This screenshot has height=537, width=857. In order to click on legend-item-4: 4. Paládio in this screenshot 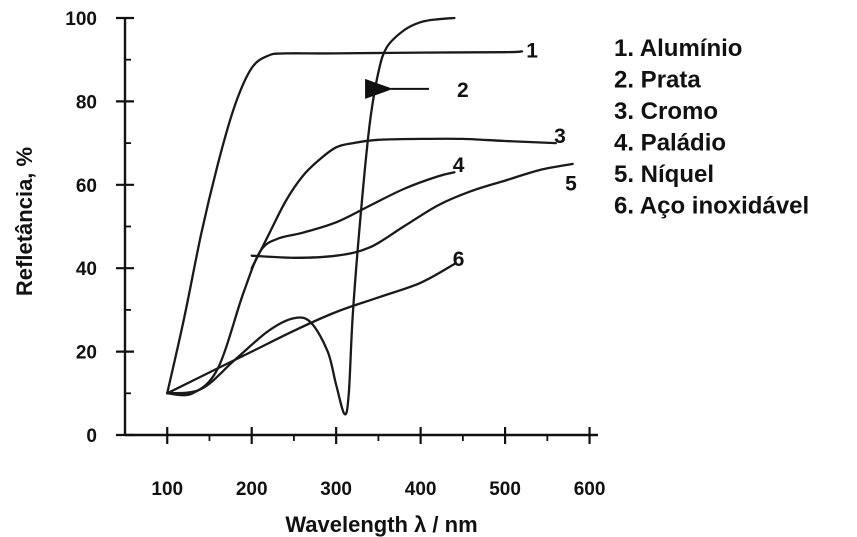, I will do `click(670, 143)`.